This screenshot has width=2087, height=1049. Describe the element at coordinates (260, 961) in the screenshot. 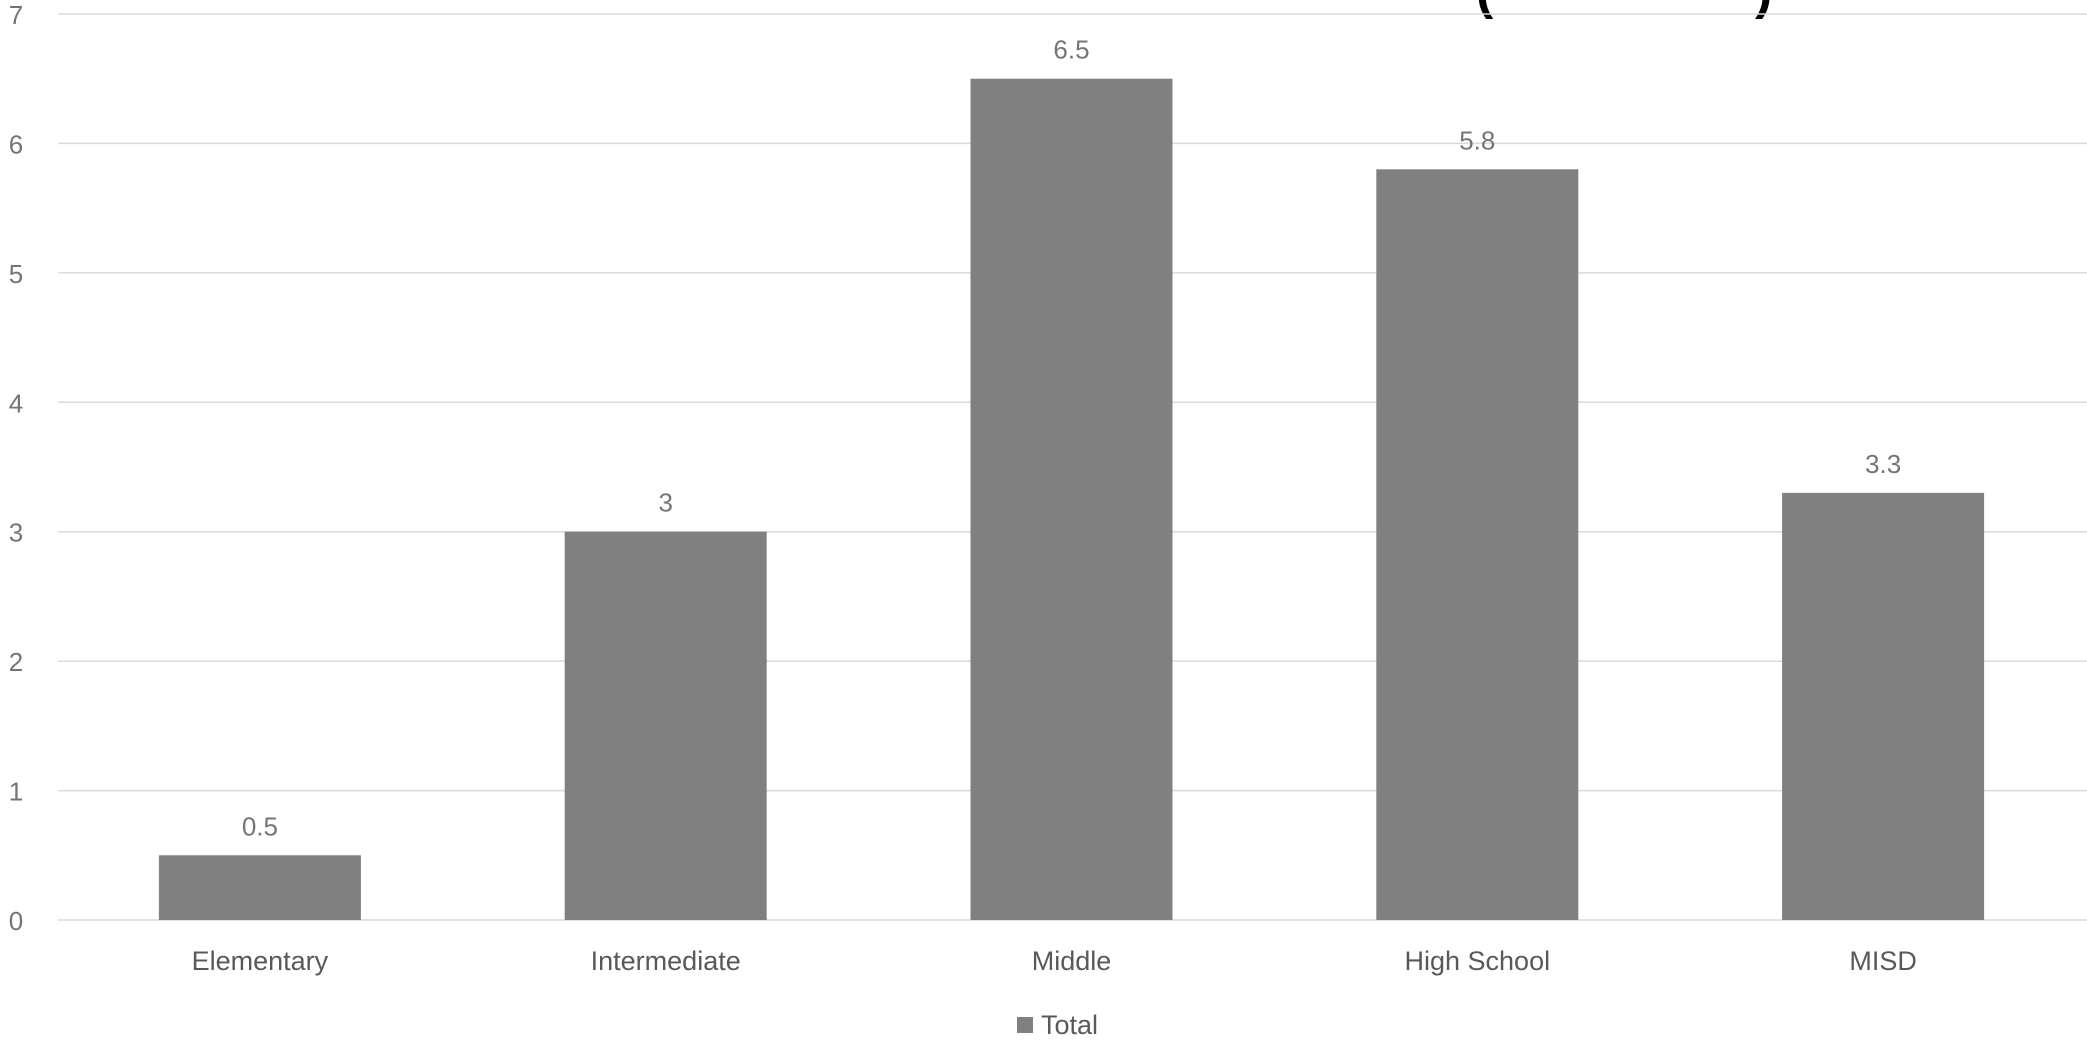

I see `x-tick-label: Elementary` at that location.